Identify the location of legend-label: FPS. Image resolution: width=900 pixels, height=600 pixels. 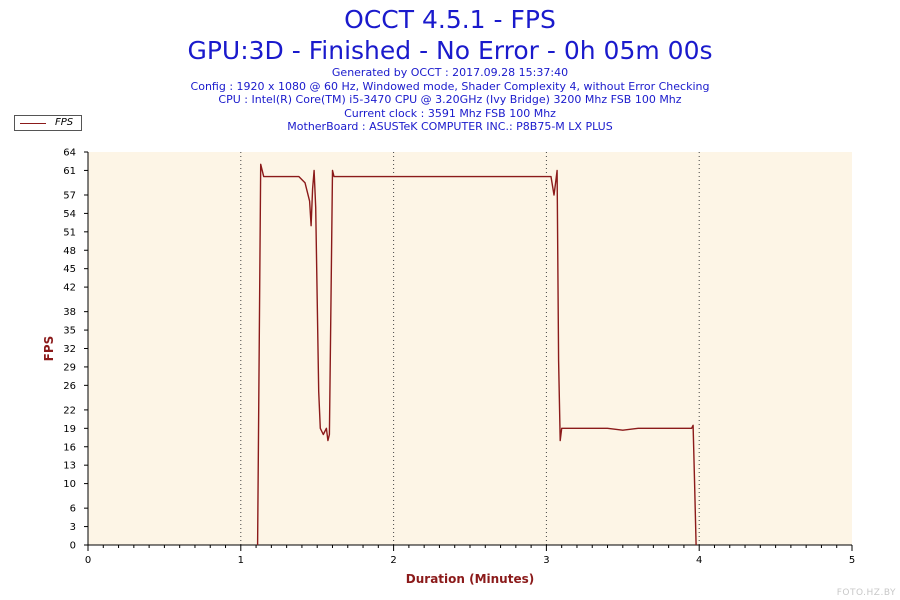
(64, 122).